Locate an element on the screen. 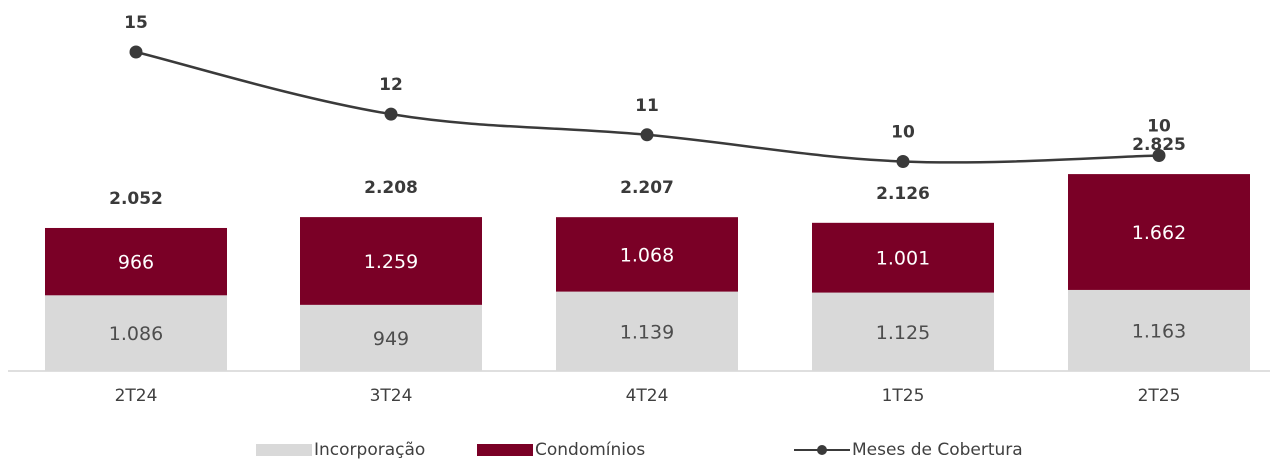  data-label-incorporacao-2t25: 1.163 is located at coordinates (1159, 331).